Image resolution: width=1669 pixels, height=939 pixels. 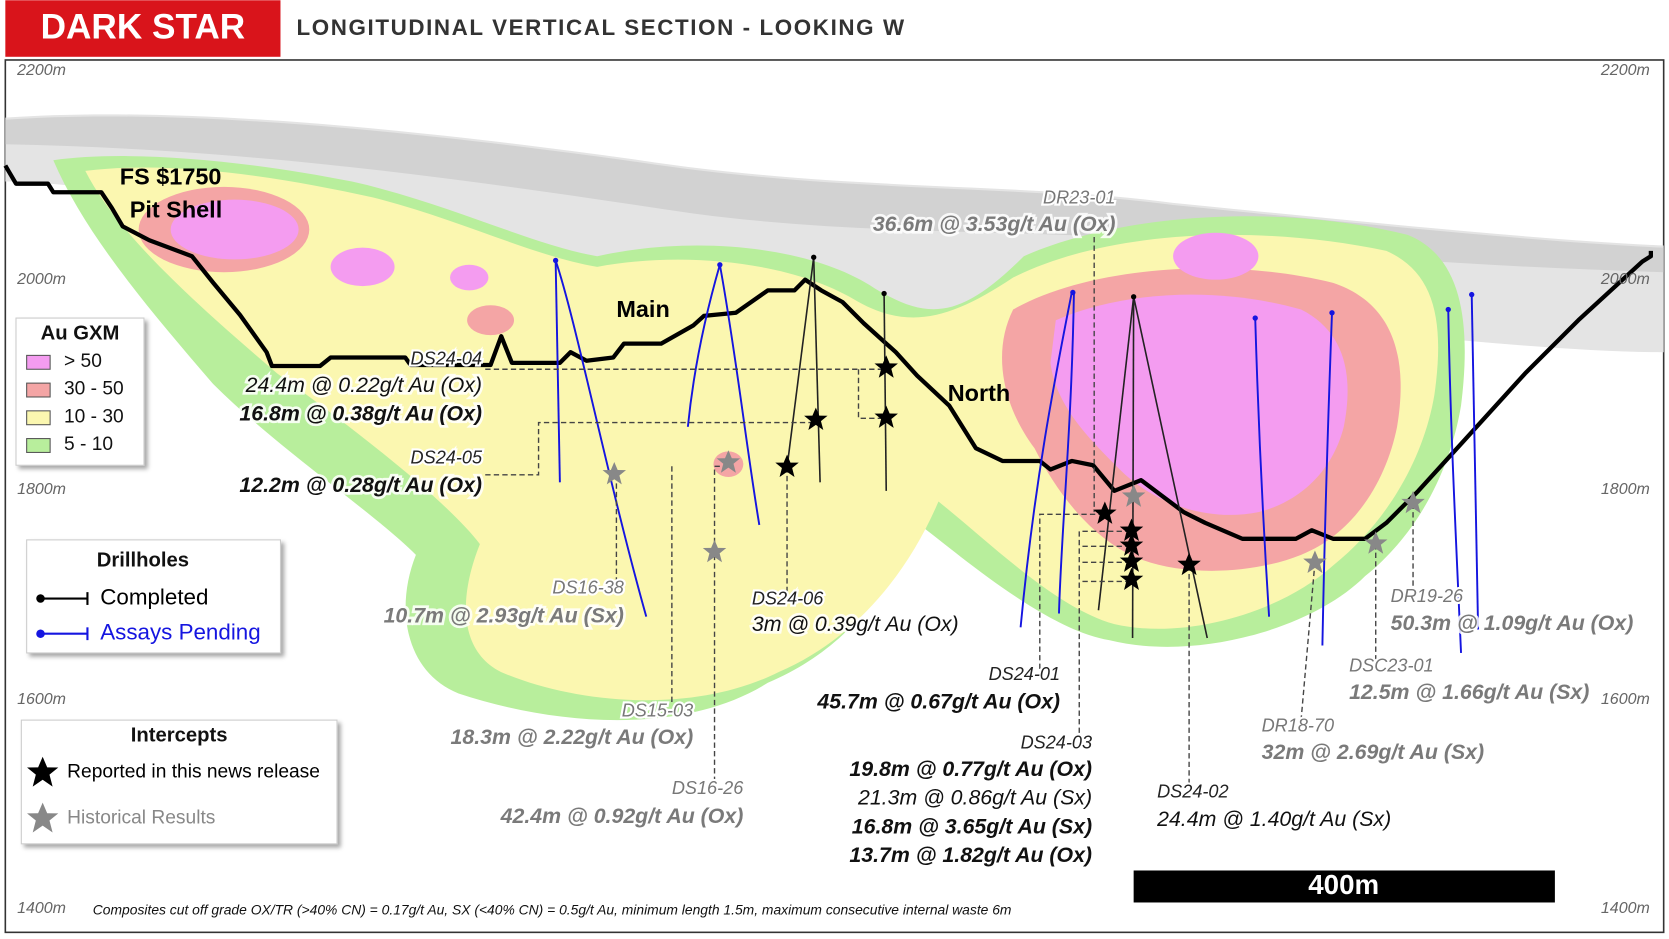 I want to click on intercept: 32m @ 2.69g/t Au (Sx), so click(x=1373, y=752).